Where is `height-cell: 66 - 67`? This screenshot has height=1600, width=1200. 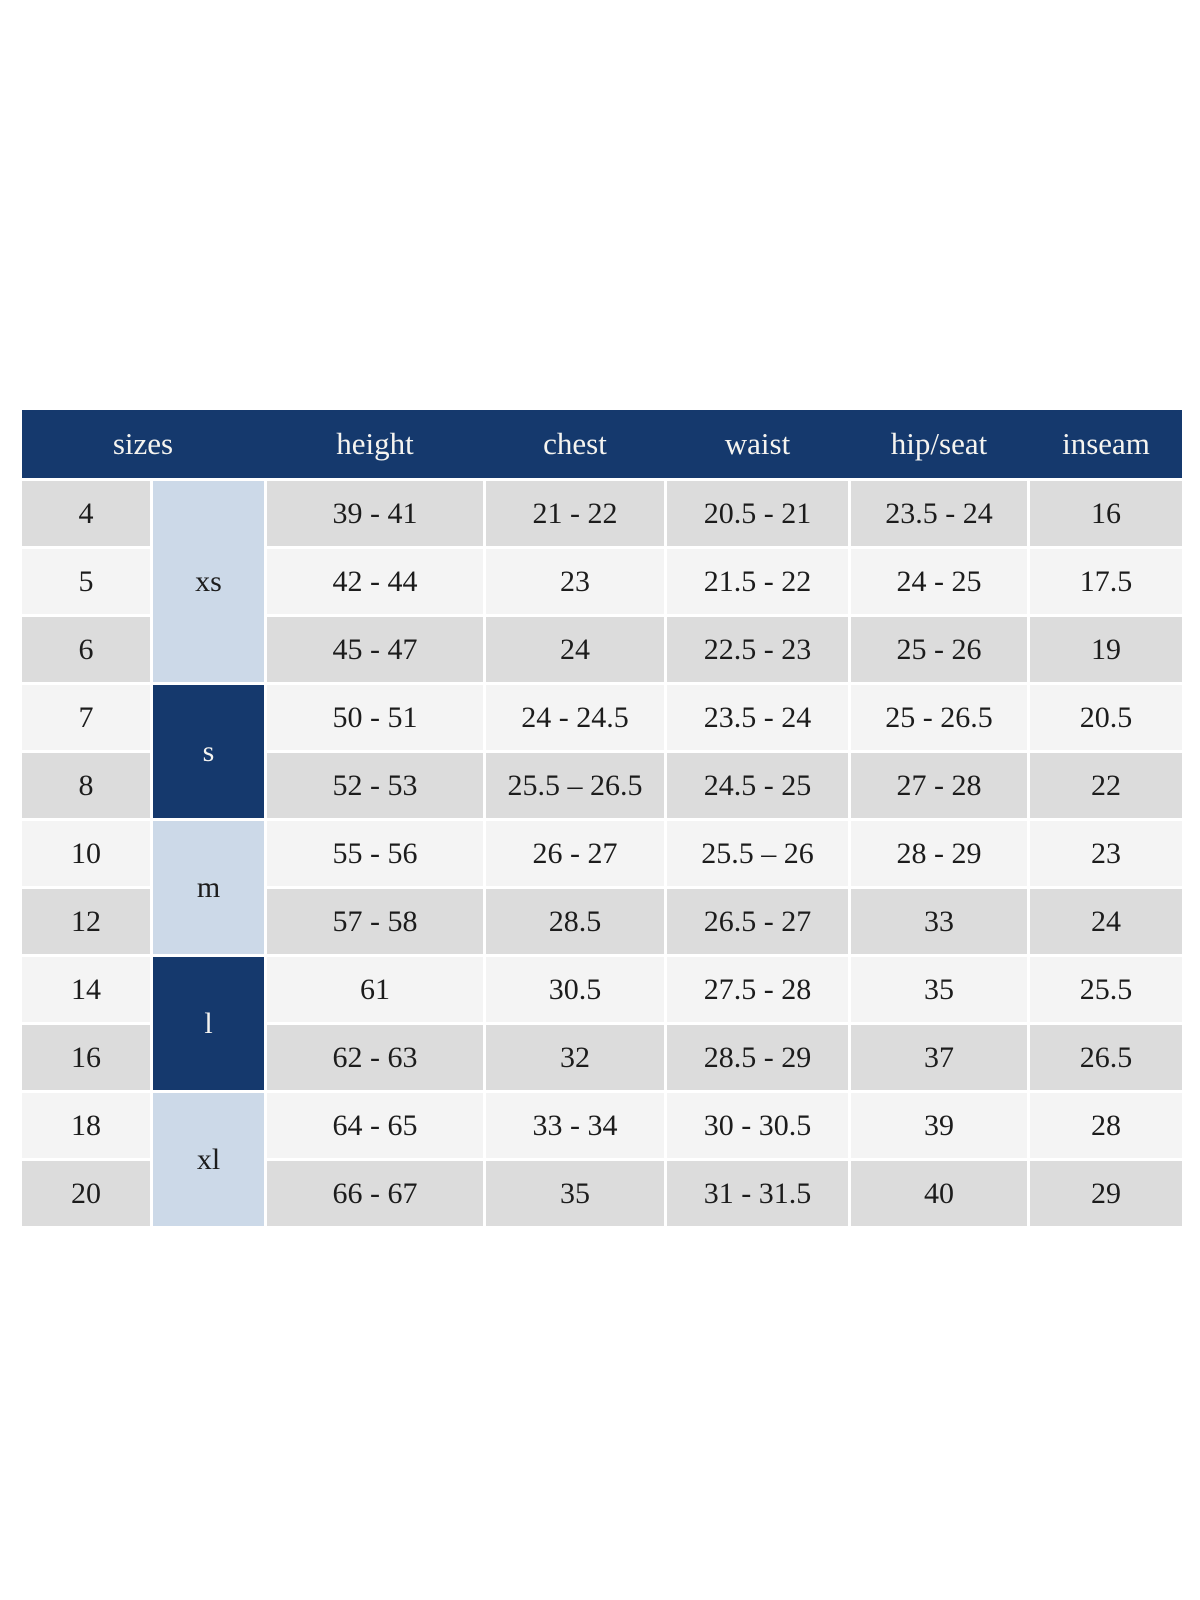
height-cell: 66 - 67 is located at coordinates (375, 1193).